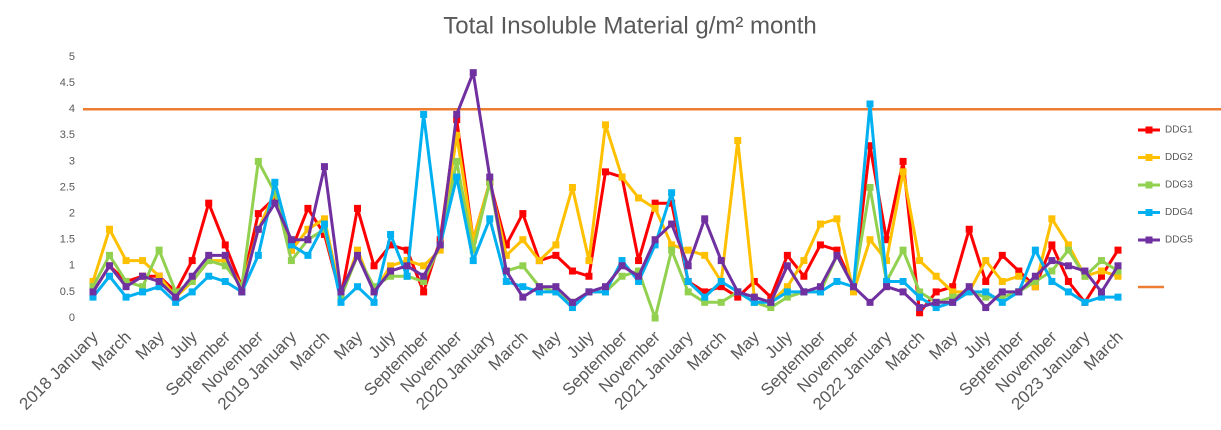  Describe the element at coordinates (67, 135) in the screenshot. I see `y-tick-label: 3.5` at that location.